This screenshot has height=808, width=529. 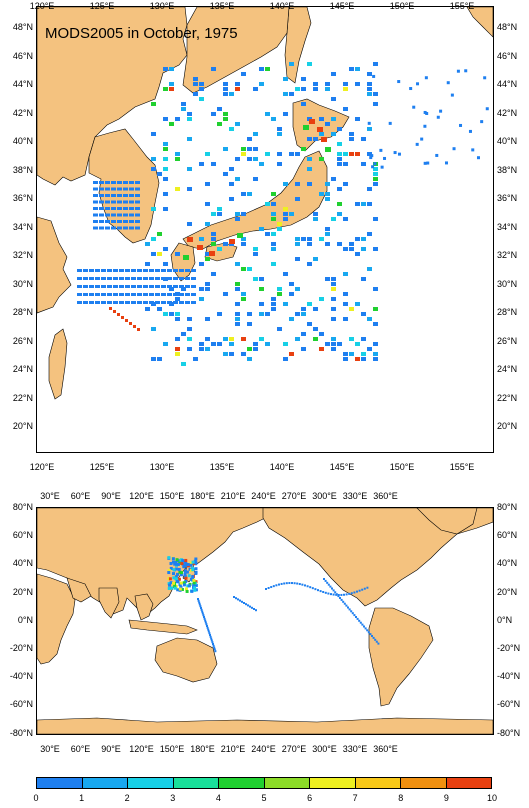 What do you see at coordinates (222, 6) in the screenshot?
I see `top-lon-label-top: 135°E` at bounding box center [222, 6].